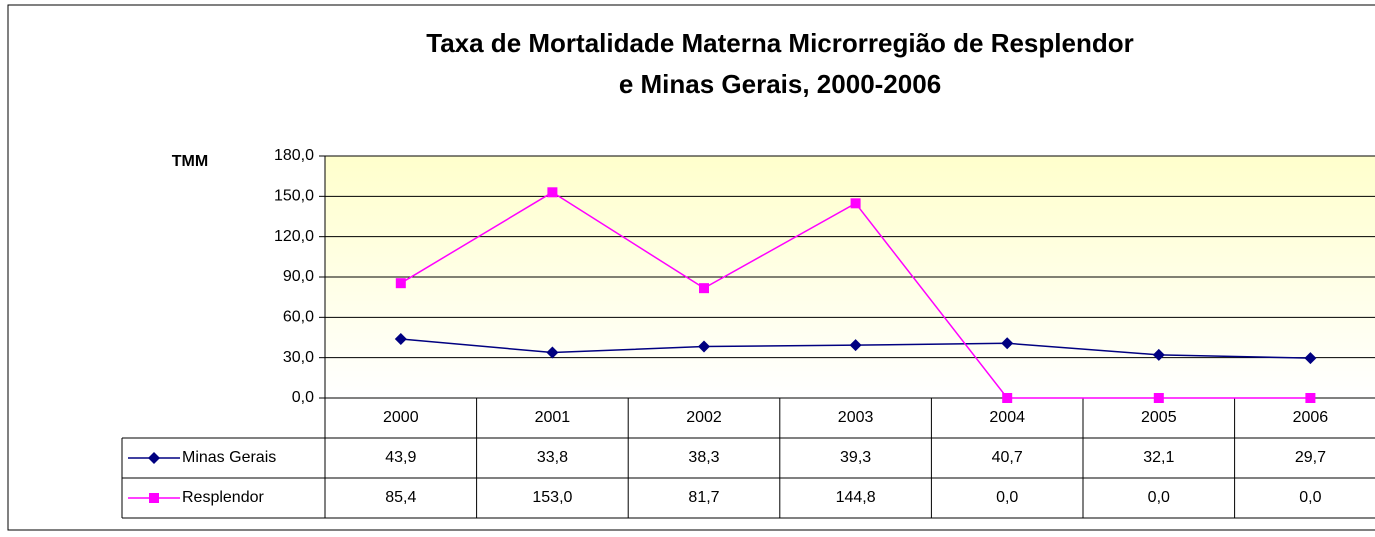 The width and height of the screenshot is (1375, 537). Describe the element at coordinates (553, 417) in the screenshot. I see `x-tick-label: 2001` at that location.